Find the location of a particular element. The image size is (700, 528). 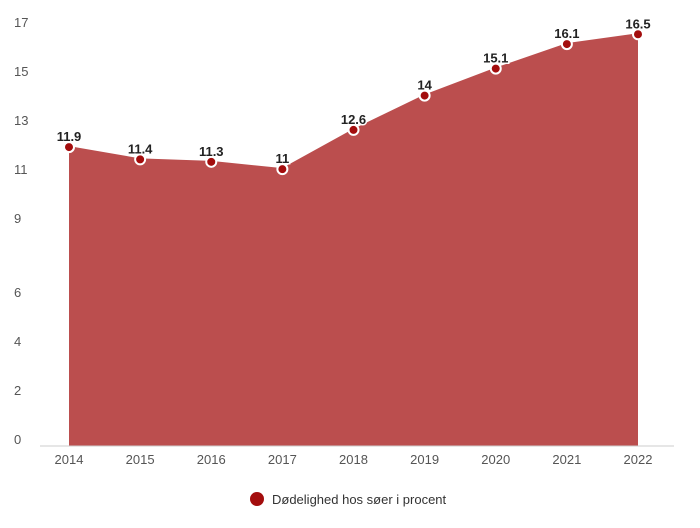

y-tick-label: 9 is located at coordinates (17, 218).